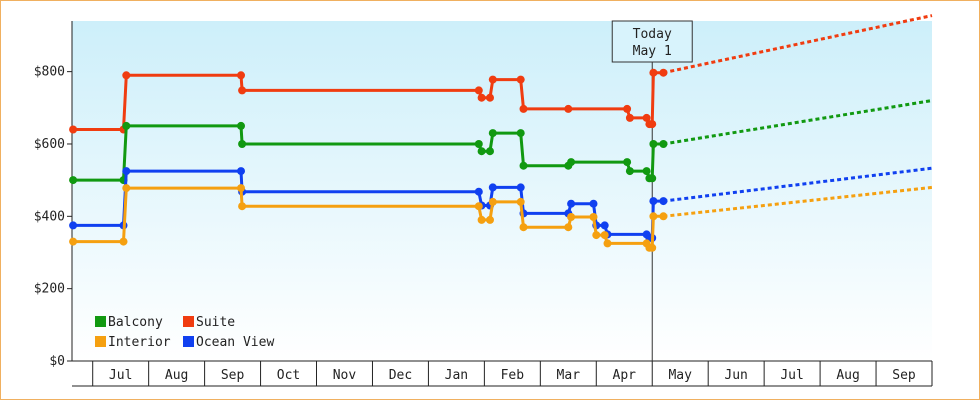  Describe the element at coordinates (188, 321) in the screenshot. I see `legend-swatch-suite` at that location.